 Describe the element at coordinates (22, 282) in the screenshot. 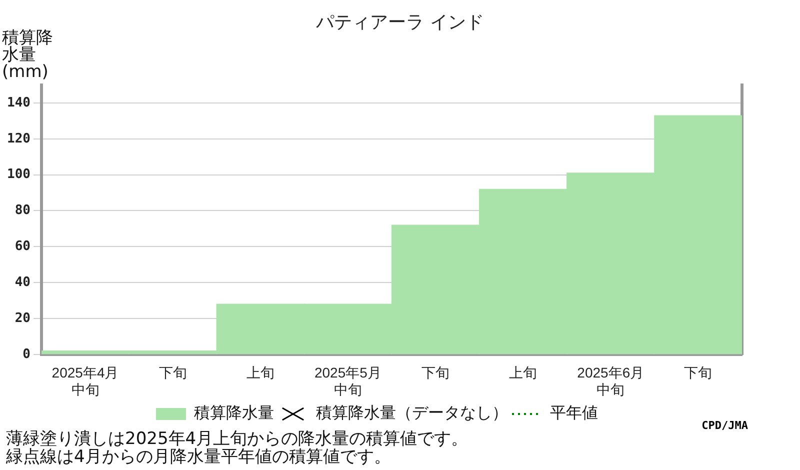

I see `y-tick-label: 40` at that location.